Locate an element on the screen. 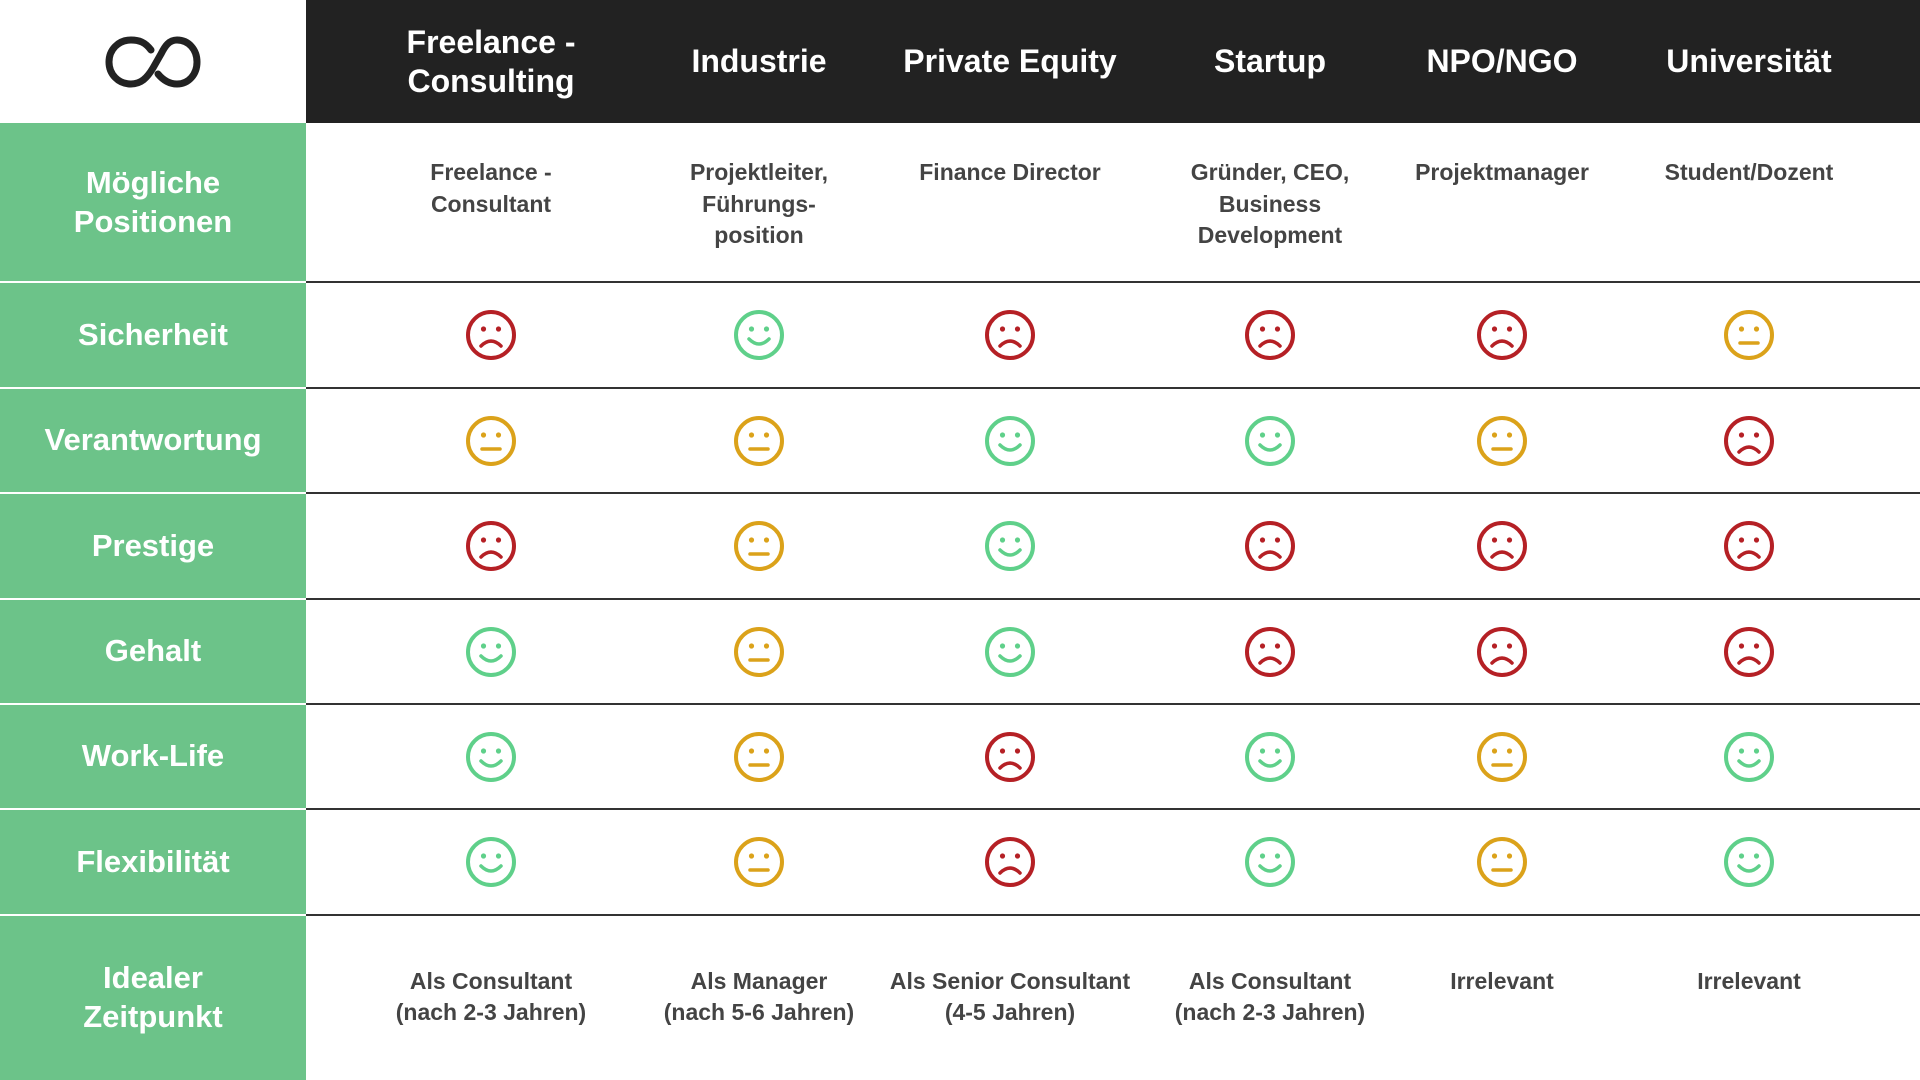 The image size is (1920, 1080). cell-text: Als Senior Consultant (4-5 Jahren) is located at coordinates (1010, 996).